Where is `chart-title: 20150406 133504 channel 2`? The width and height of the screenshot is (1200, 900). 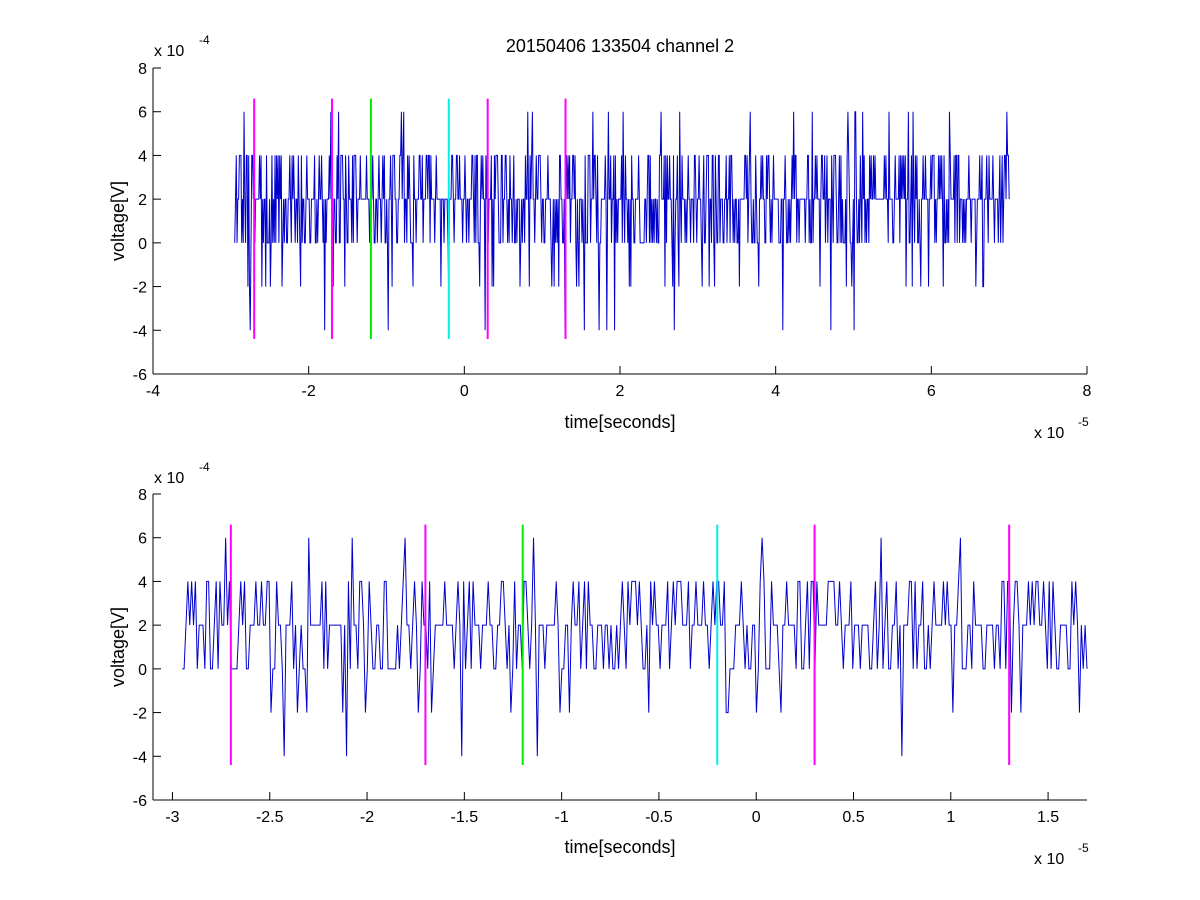 chart-title: 20150406 133504 channel 2 is located at coordinates (620, 46).